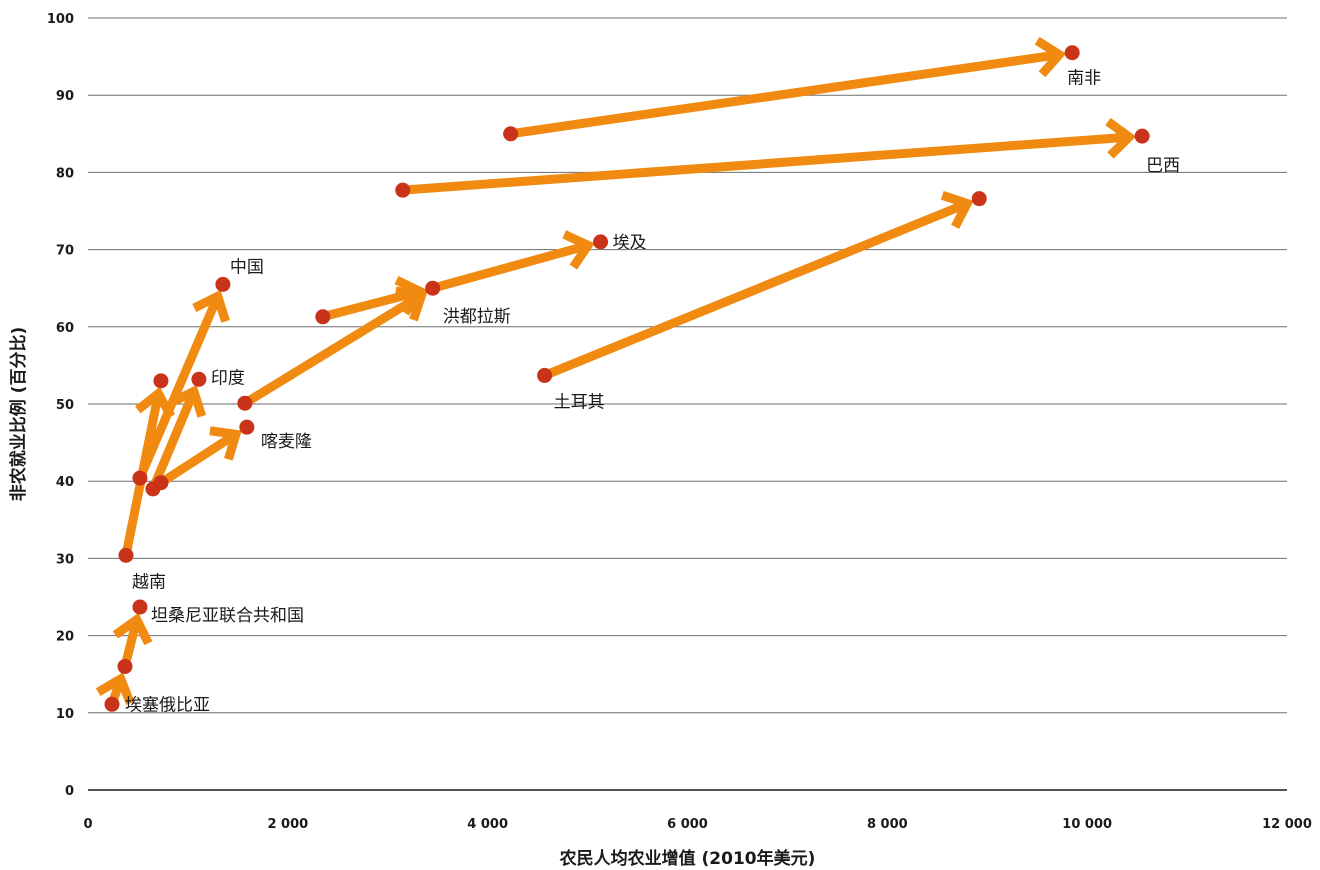 The width and height of the screenshot is (1320, 870). What do you see at coordinates (228, 378) in the screenshot?
I see `country-label: 印度` at bounding box center [228, 378].